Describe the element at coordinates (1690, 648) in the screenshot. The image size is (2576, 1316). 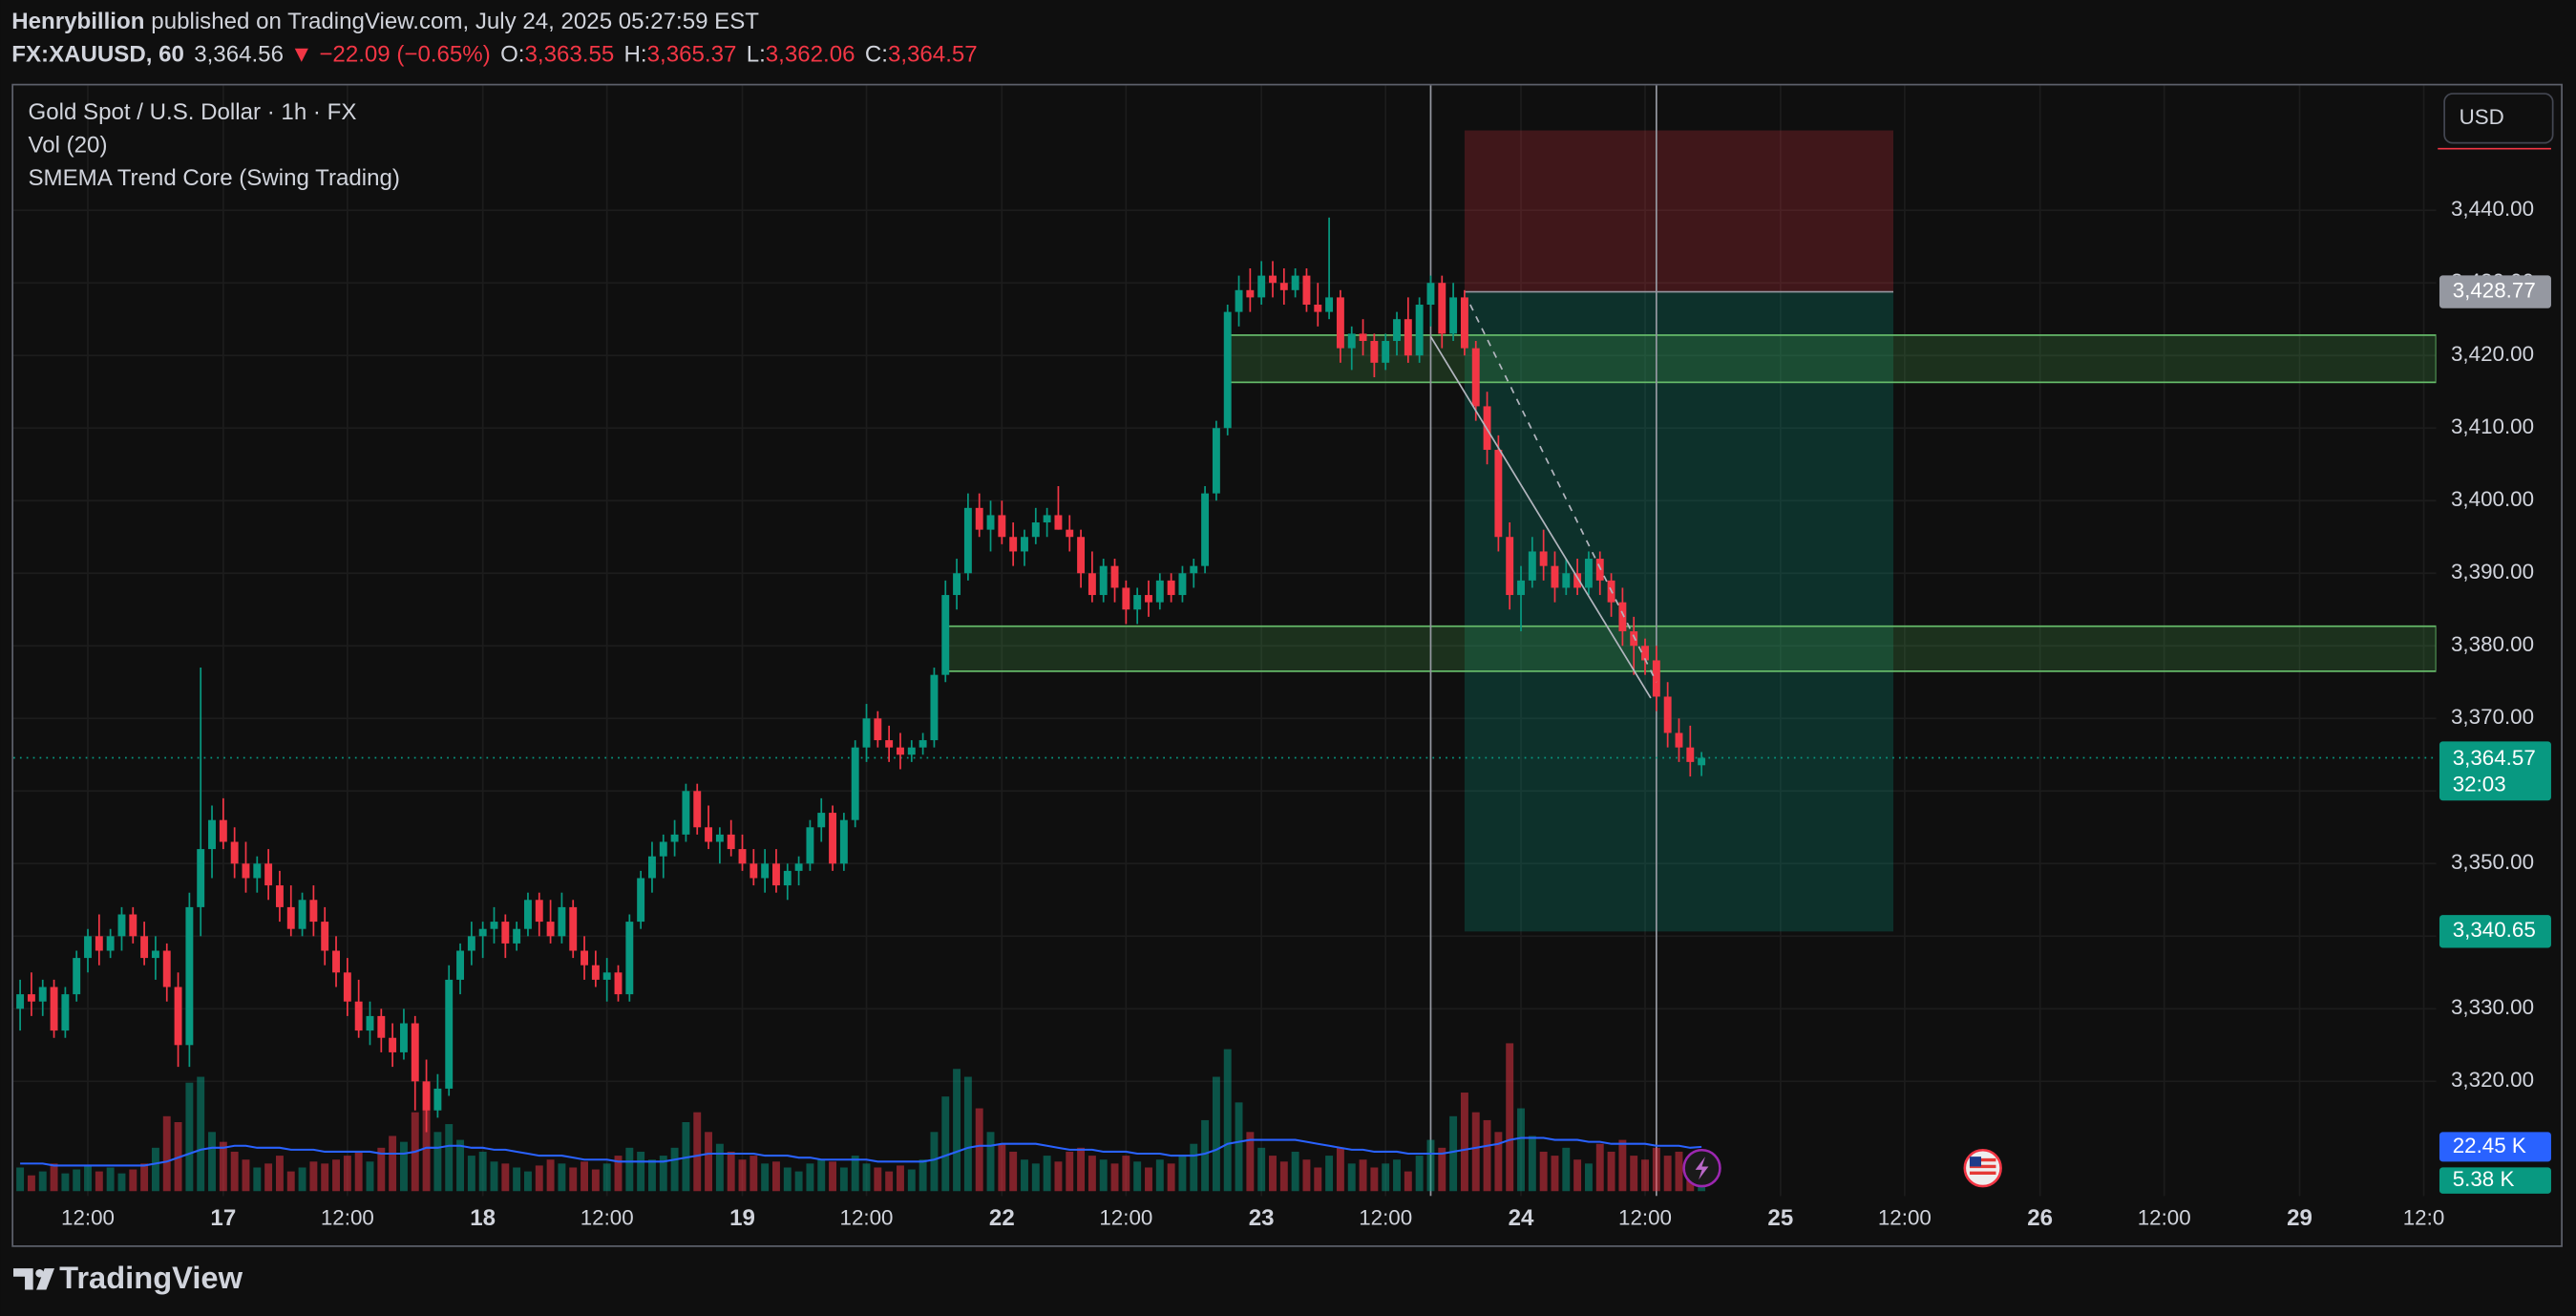
I see `support-zone` at that location.